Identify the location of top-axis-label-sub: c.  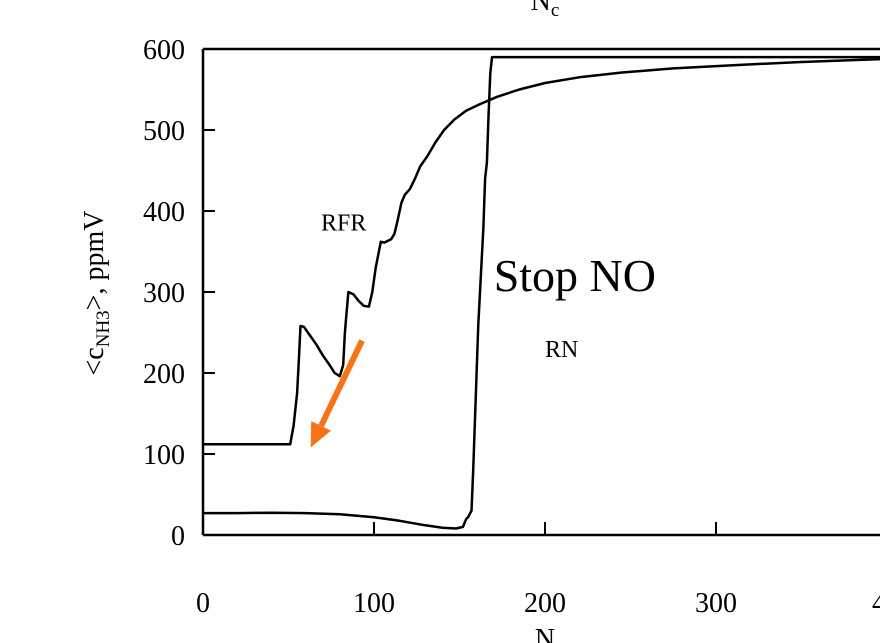
(555, 10).